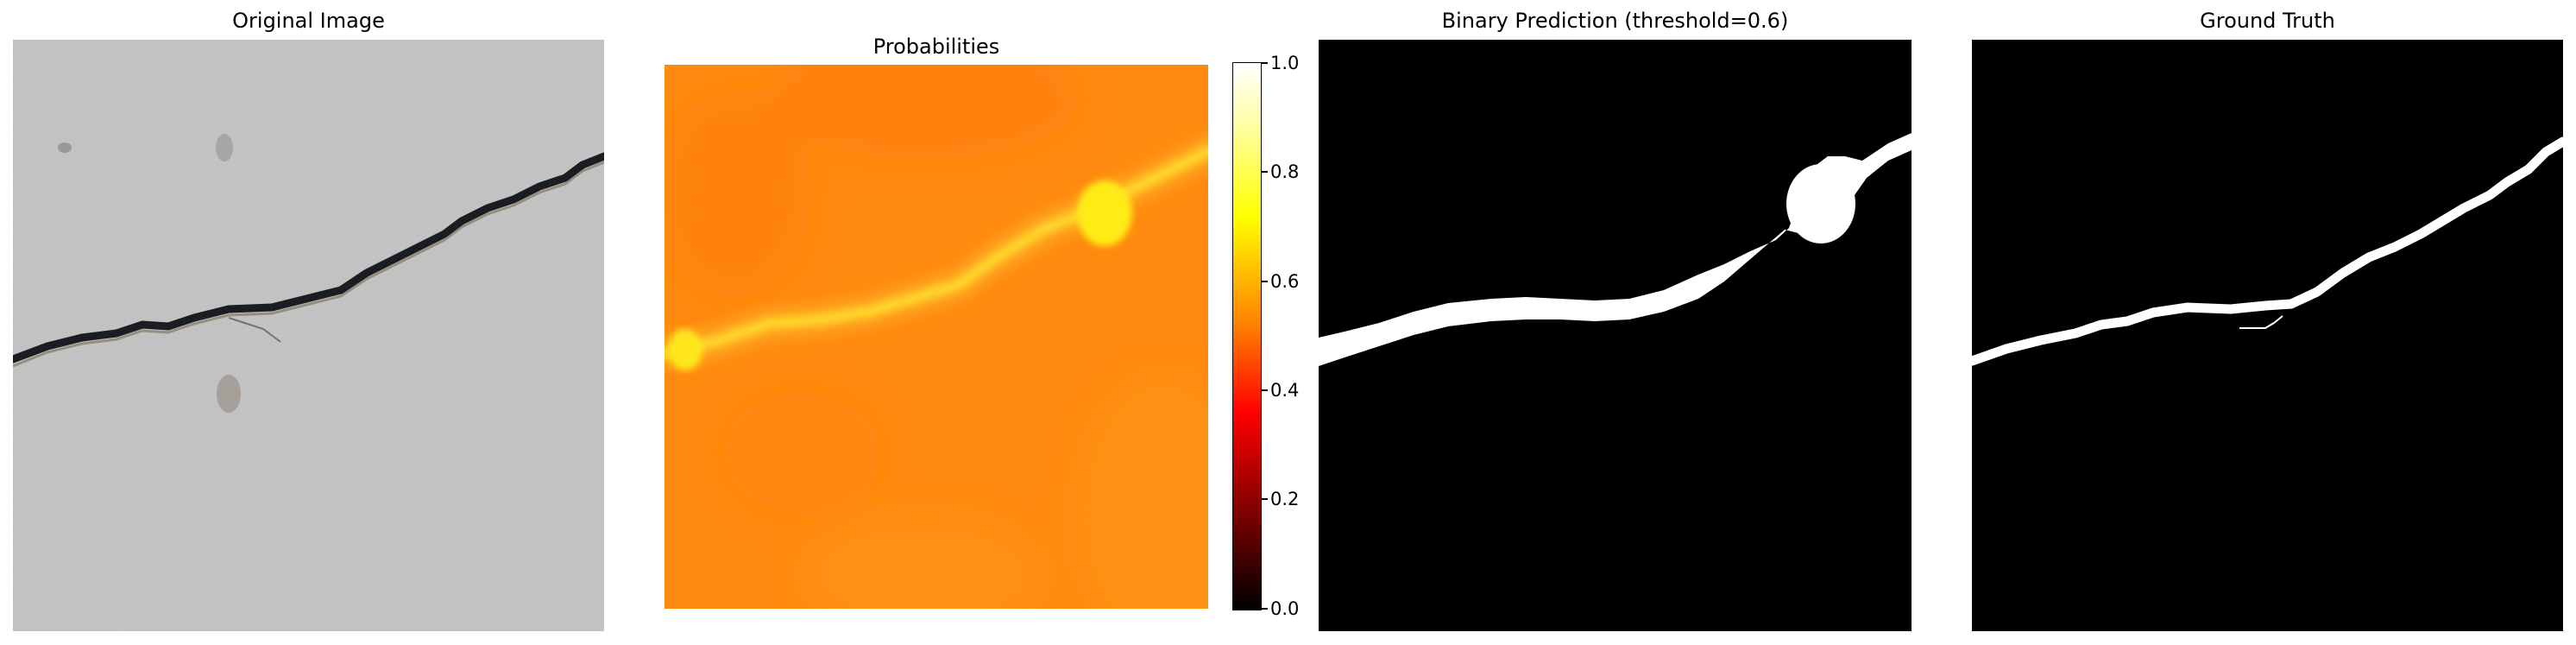  I want to click on colorbar-tick-label-3: 0.6, so click(1285, 281).